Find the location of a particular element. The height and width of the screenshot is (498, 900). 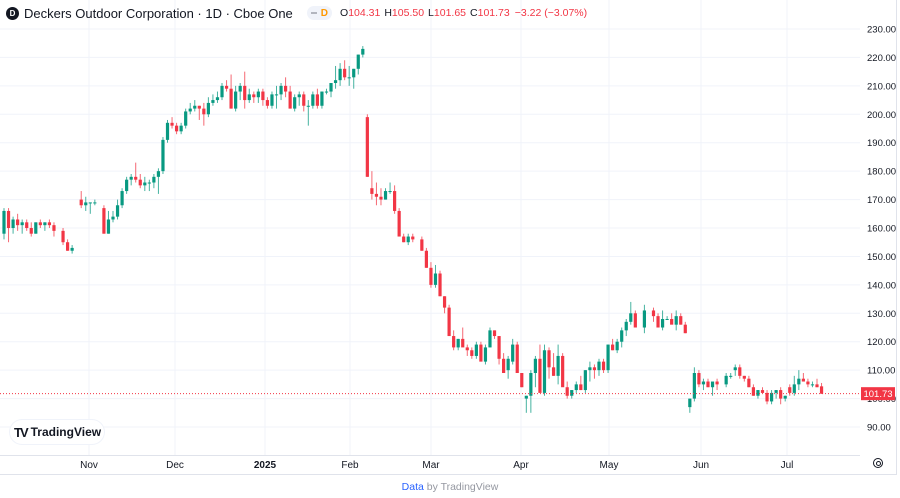

y-axis-label: 120.00 is located at coordinates (881, 342).